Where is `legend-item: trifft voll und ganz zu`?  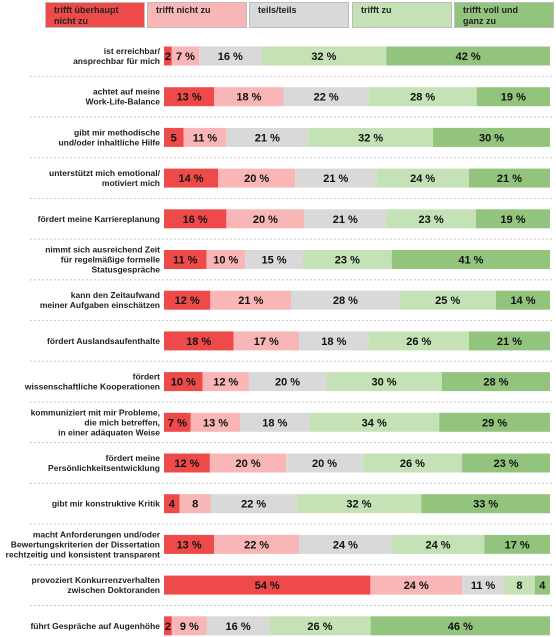
legend-item: trifft voll und ganz zu is located at coordinates (504, 15).